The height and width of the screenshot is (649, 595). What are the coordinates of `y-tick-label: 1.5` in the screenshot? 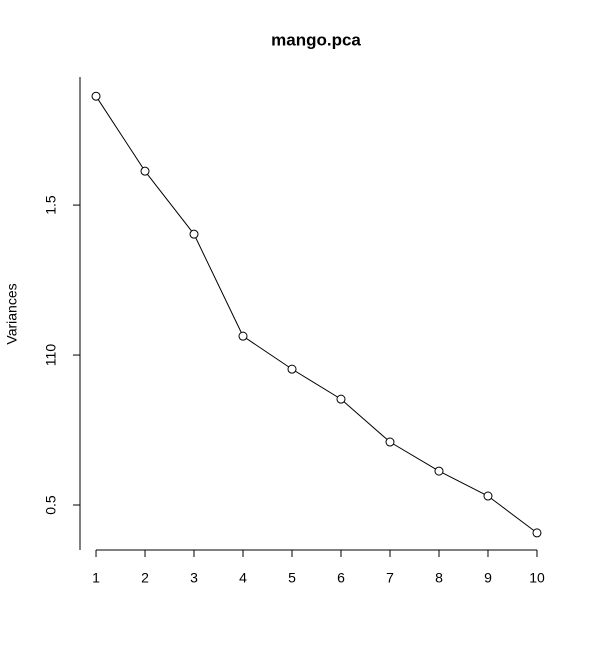 It's located at (51, 205).